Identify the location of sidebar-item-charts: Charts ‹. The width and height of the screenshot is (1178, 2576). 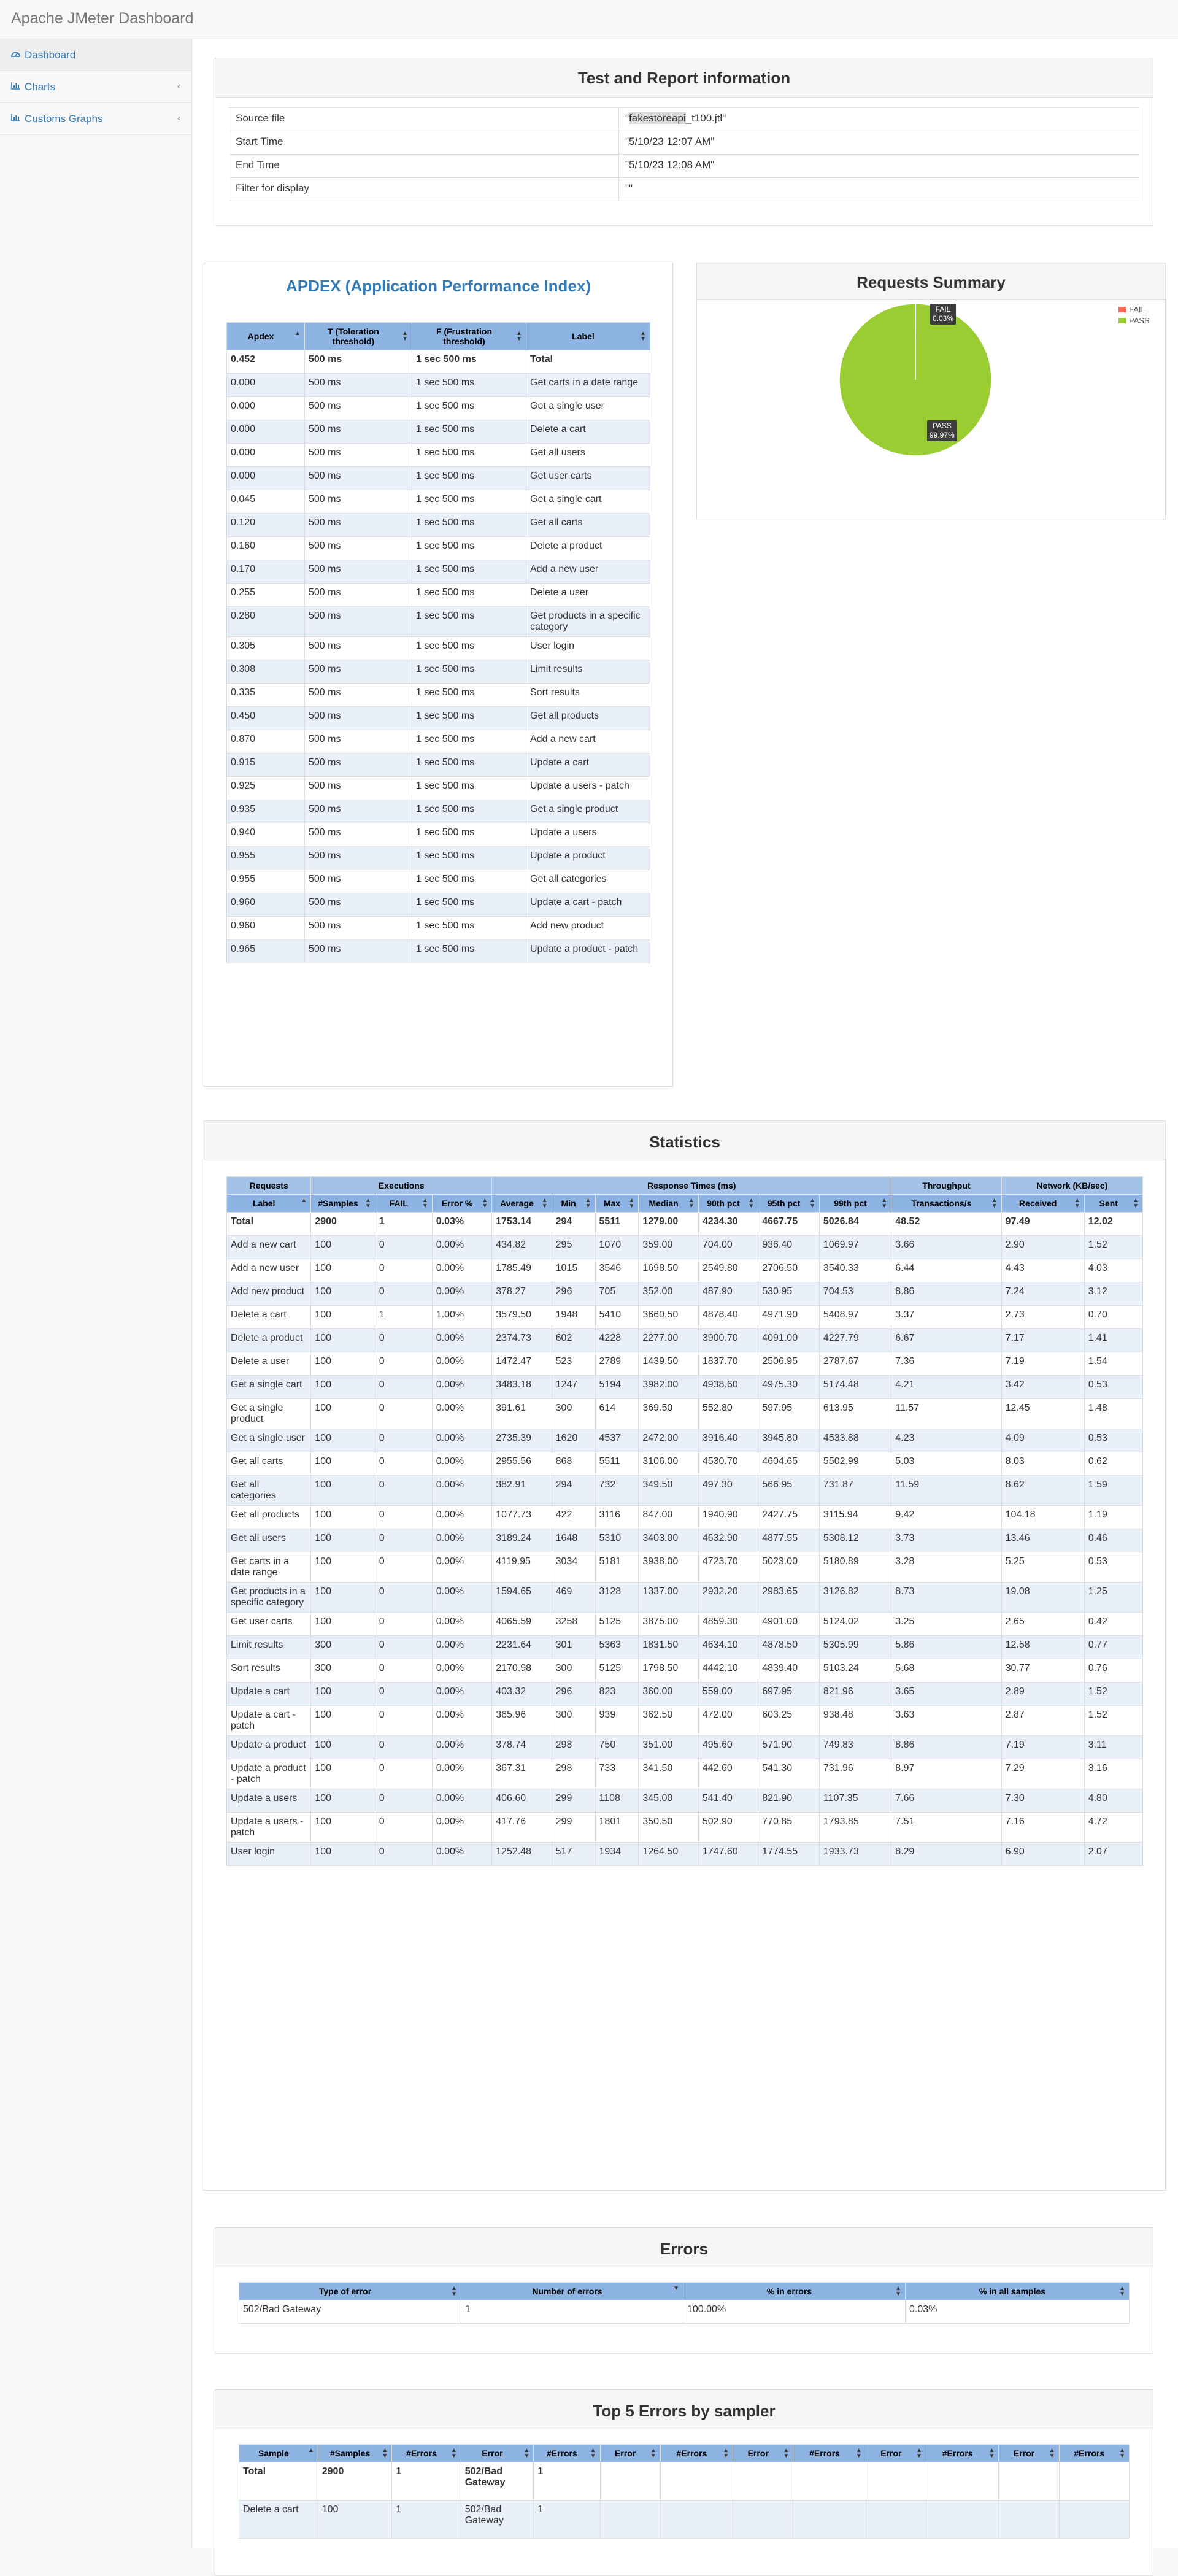
(96, 87).